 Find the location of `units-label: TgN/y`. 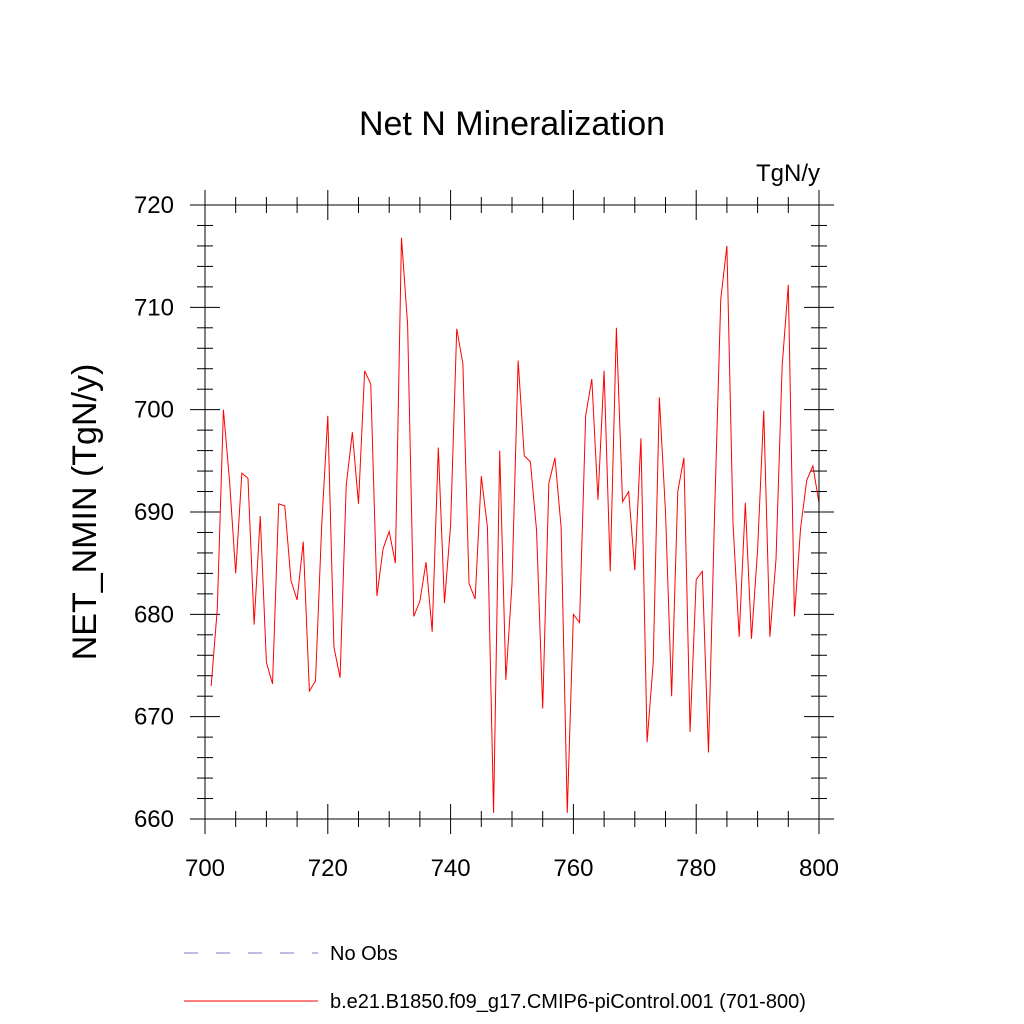

units-label: TgN/y is located at coordinates (788, 173).